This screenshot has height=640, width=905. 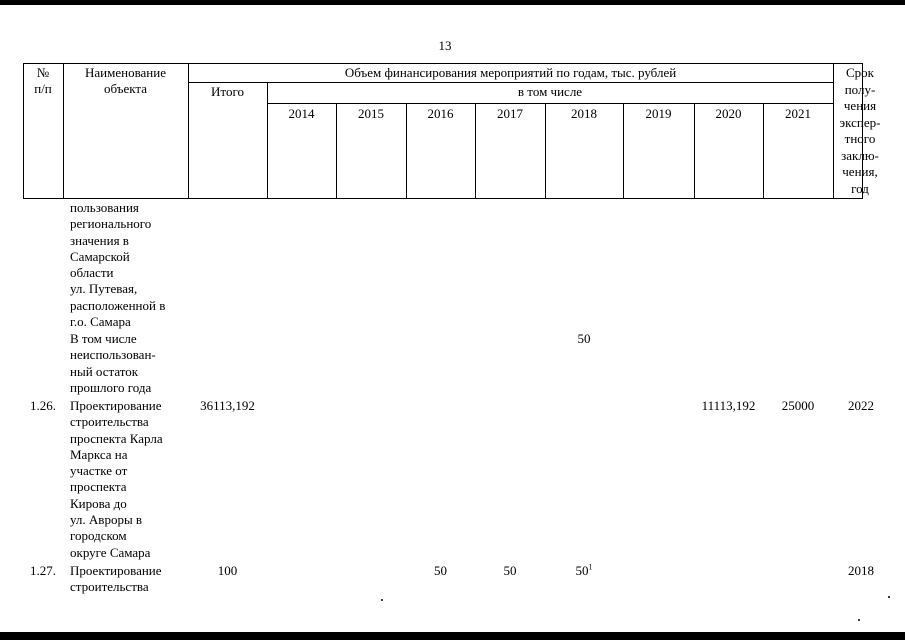 What do you see at coordinates (227, 570) in the screenshot?
I see `row-total: 100` at bounding box center [227, 570].